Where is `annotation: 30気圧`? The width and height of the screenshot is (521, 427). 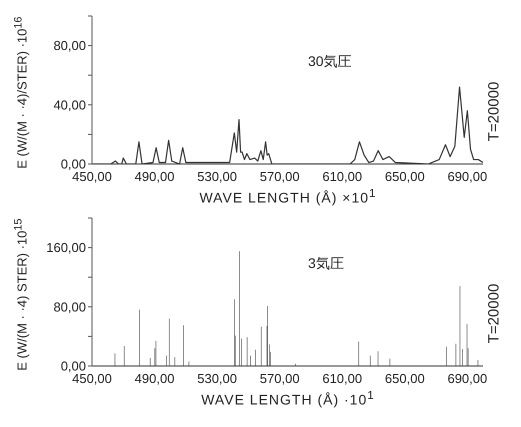
annotation: 30気圧 is located at coordinates (330, 62).